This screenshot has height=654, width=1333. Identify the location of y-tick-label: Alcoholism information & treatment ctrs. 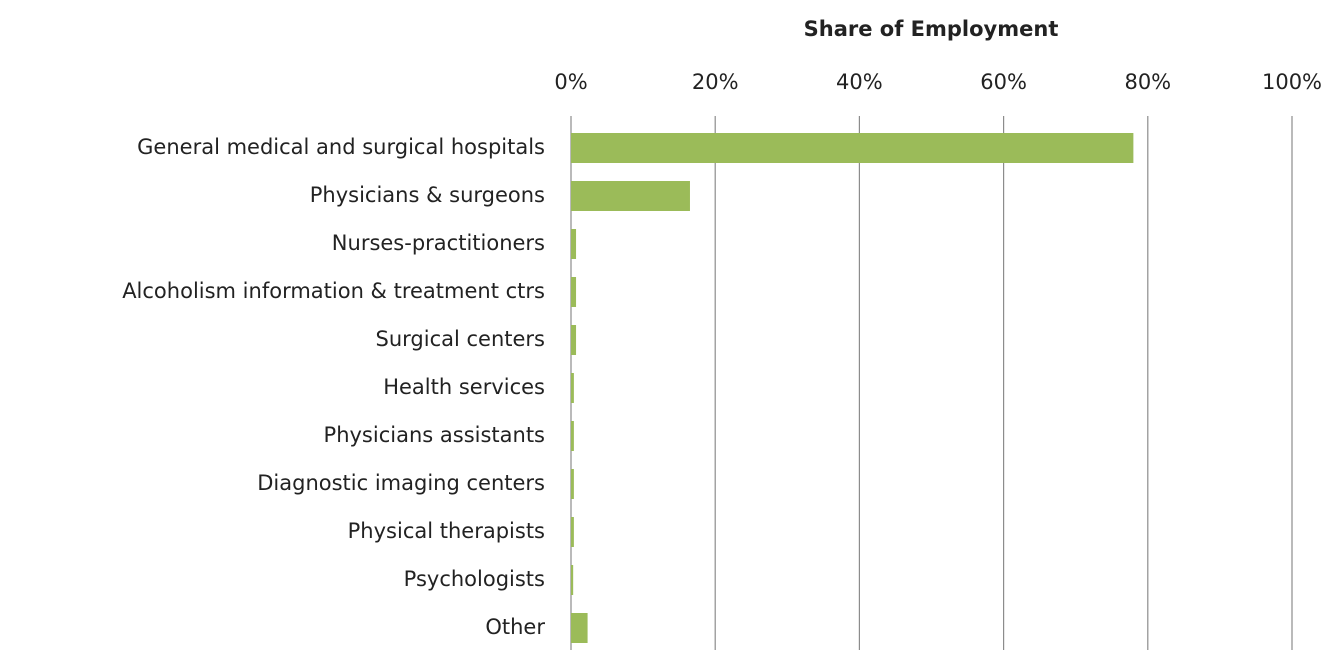
(333, 291).